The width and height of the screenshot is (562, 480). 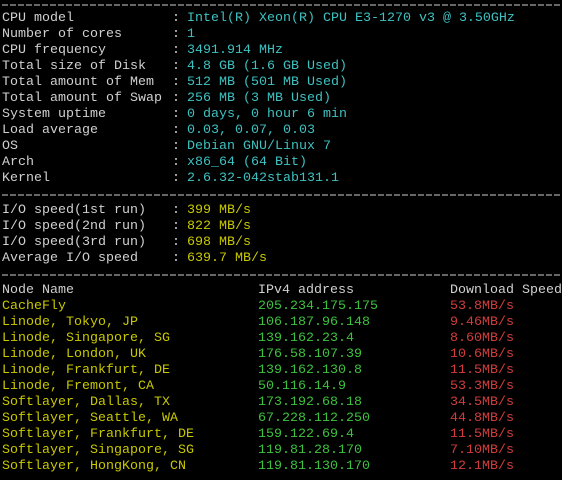 I want to click on value: 256 MB (3 MB Used), so click(x=259, y=98).